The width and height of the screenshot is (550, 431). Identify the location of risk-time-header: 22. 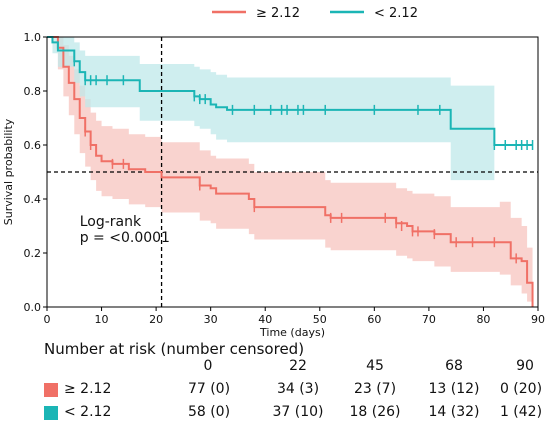
(298, 366).